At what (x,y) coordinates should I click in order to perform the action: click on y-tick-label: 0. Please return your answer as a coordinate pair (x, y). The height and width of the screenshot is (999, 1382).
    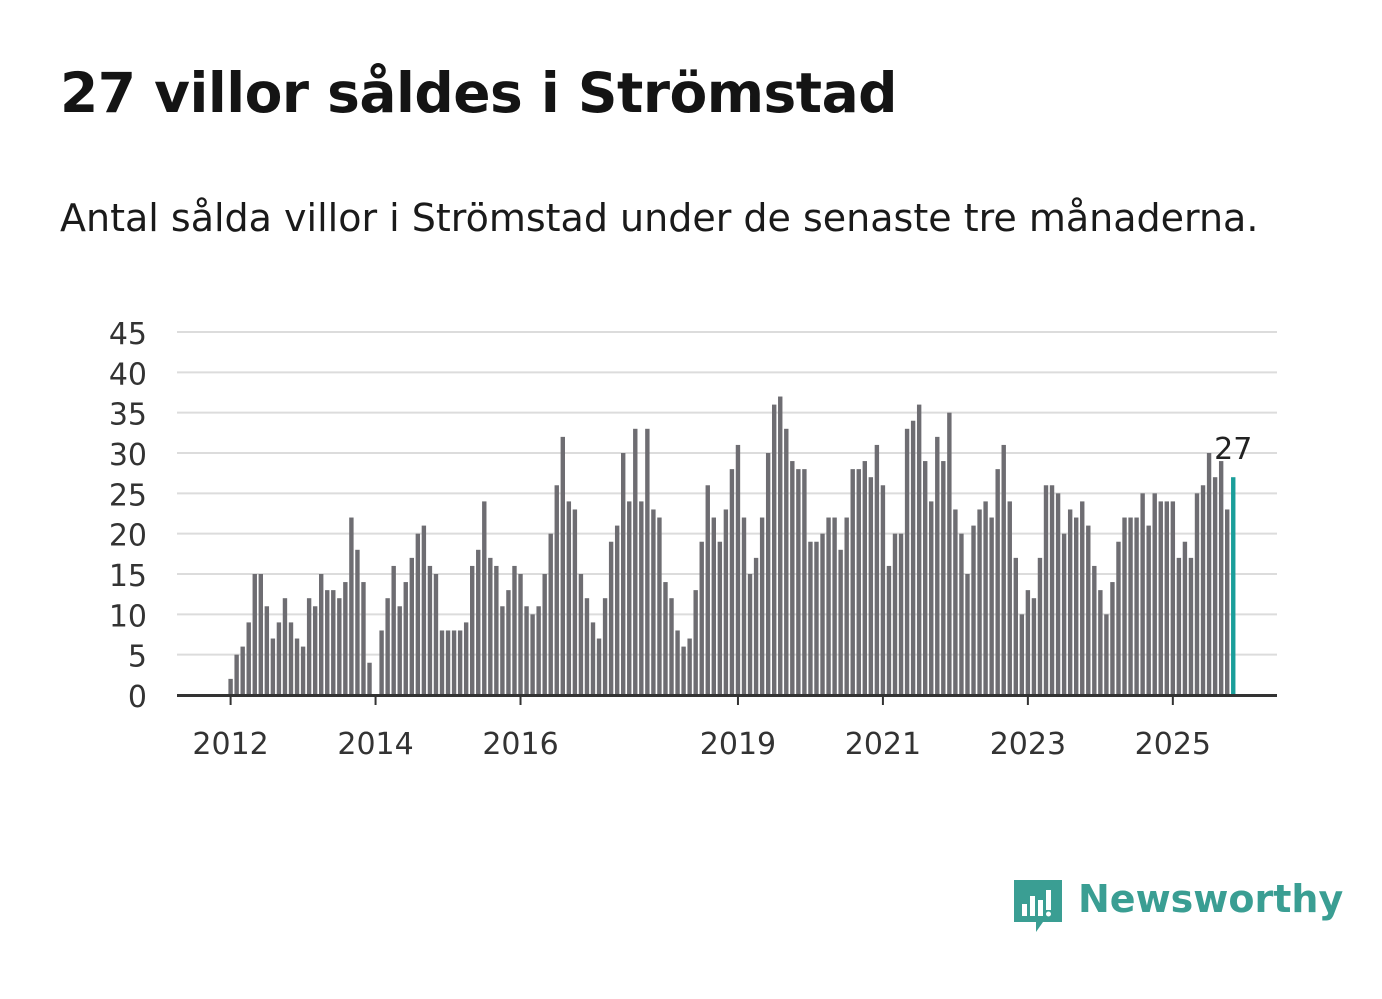
    Looking at the image, I should click on (137, 697).